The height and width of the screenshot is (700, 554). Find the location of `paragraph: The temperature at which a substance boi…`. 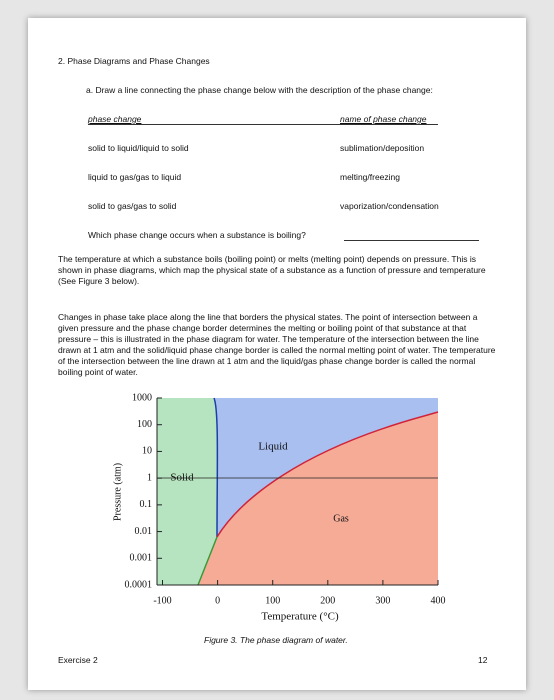

paragraph: The temperature at which a substance boi… is located at coordinates (272, 270).